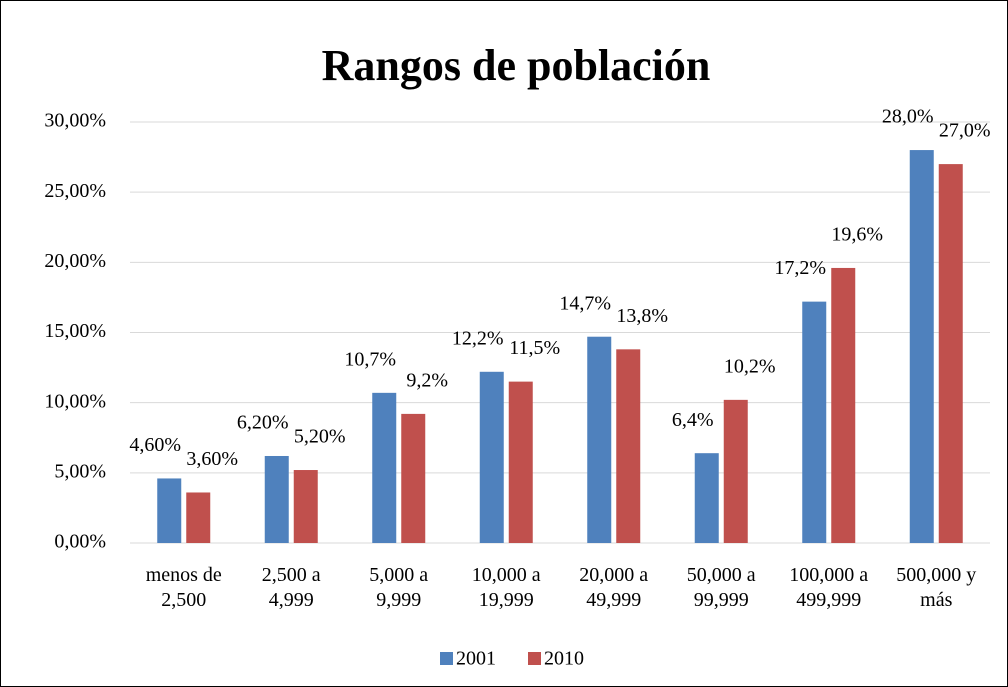  What do you see at coordinates (828, 587) in the screenshot?
I see `x-tick-label: 100,000 a 499,999` at bounding box center [828, 587].